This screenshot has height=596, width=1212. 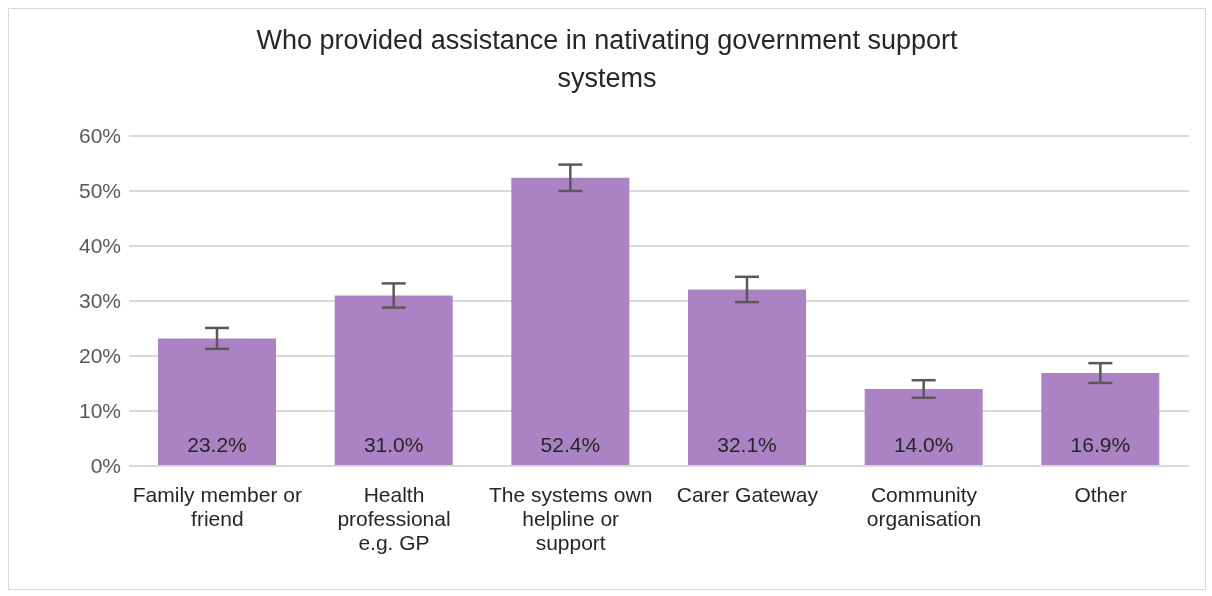 I want to click on data-label: 16.9%, so click(x=1100, y=444).